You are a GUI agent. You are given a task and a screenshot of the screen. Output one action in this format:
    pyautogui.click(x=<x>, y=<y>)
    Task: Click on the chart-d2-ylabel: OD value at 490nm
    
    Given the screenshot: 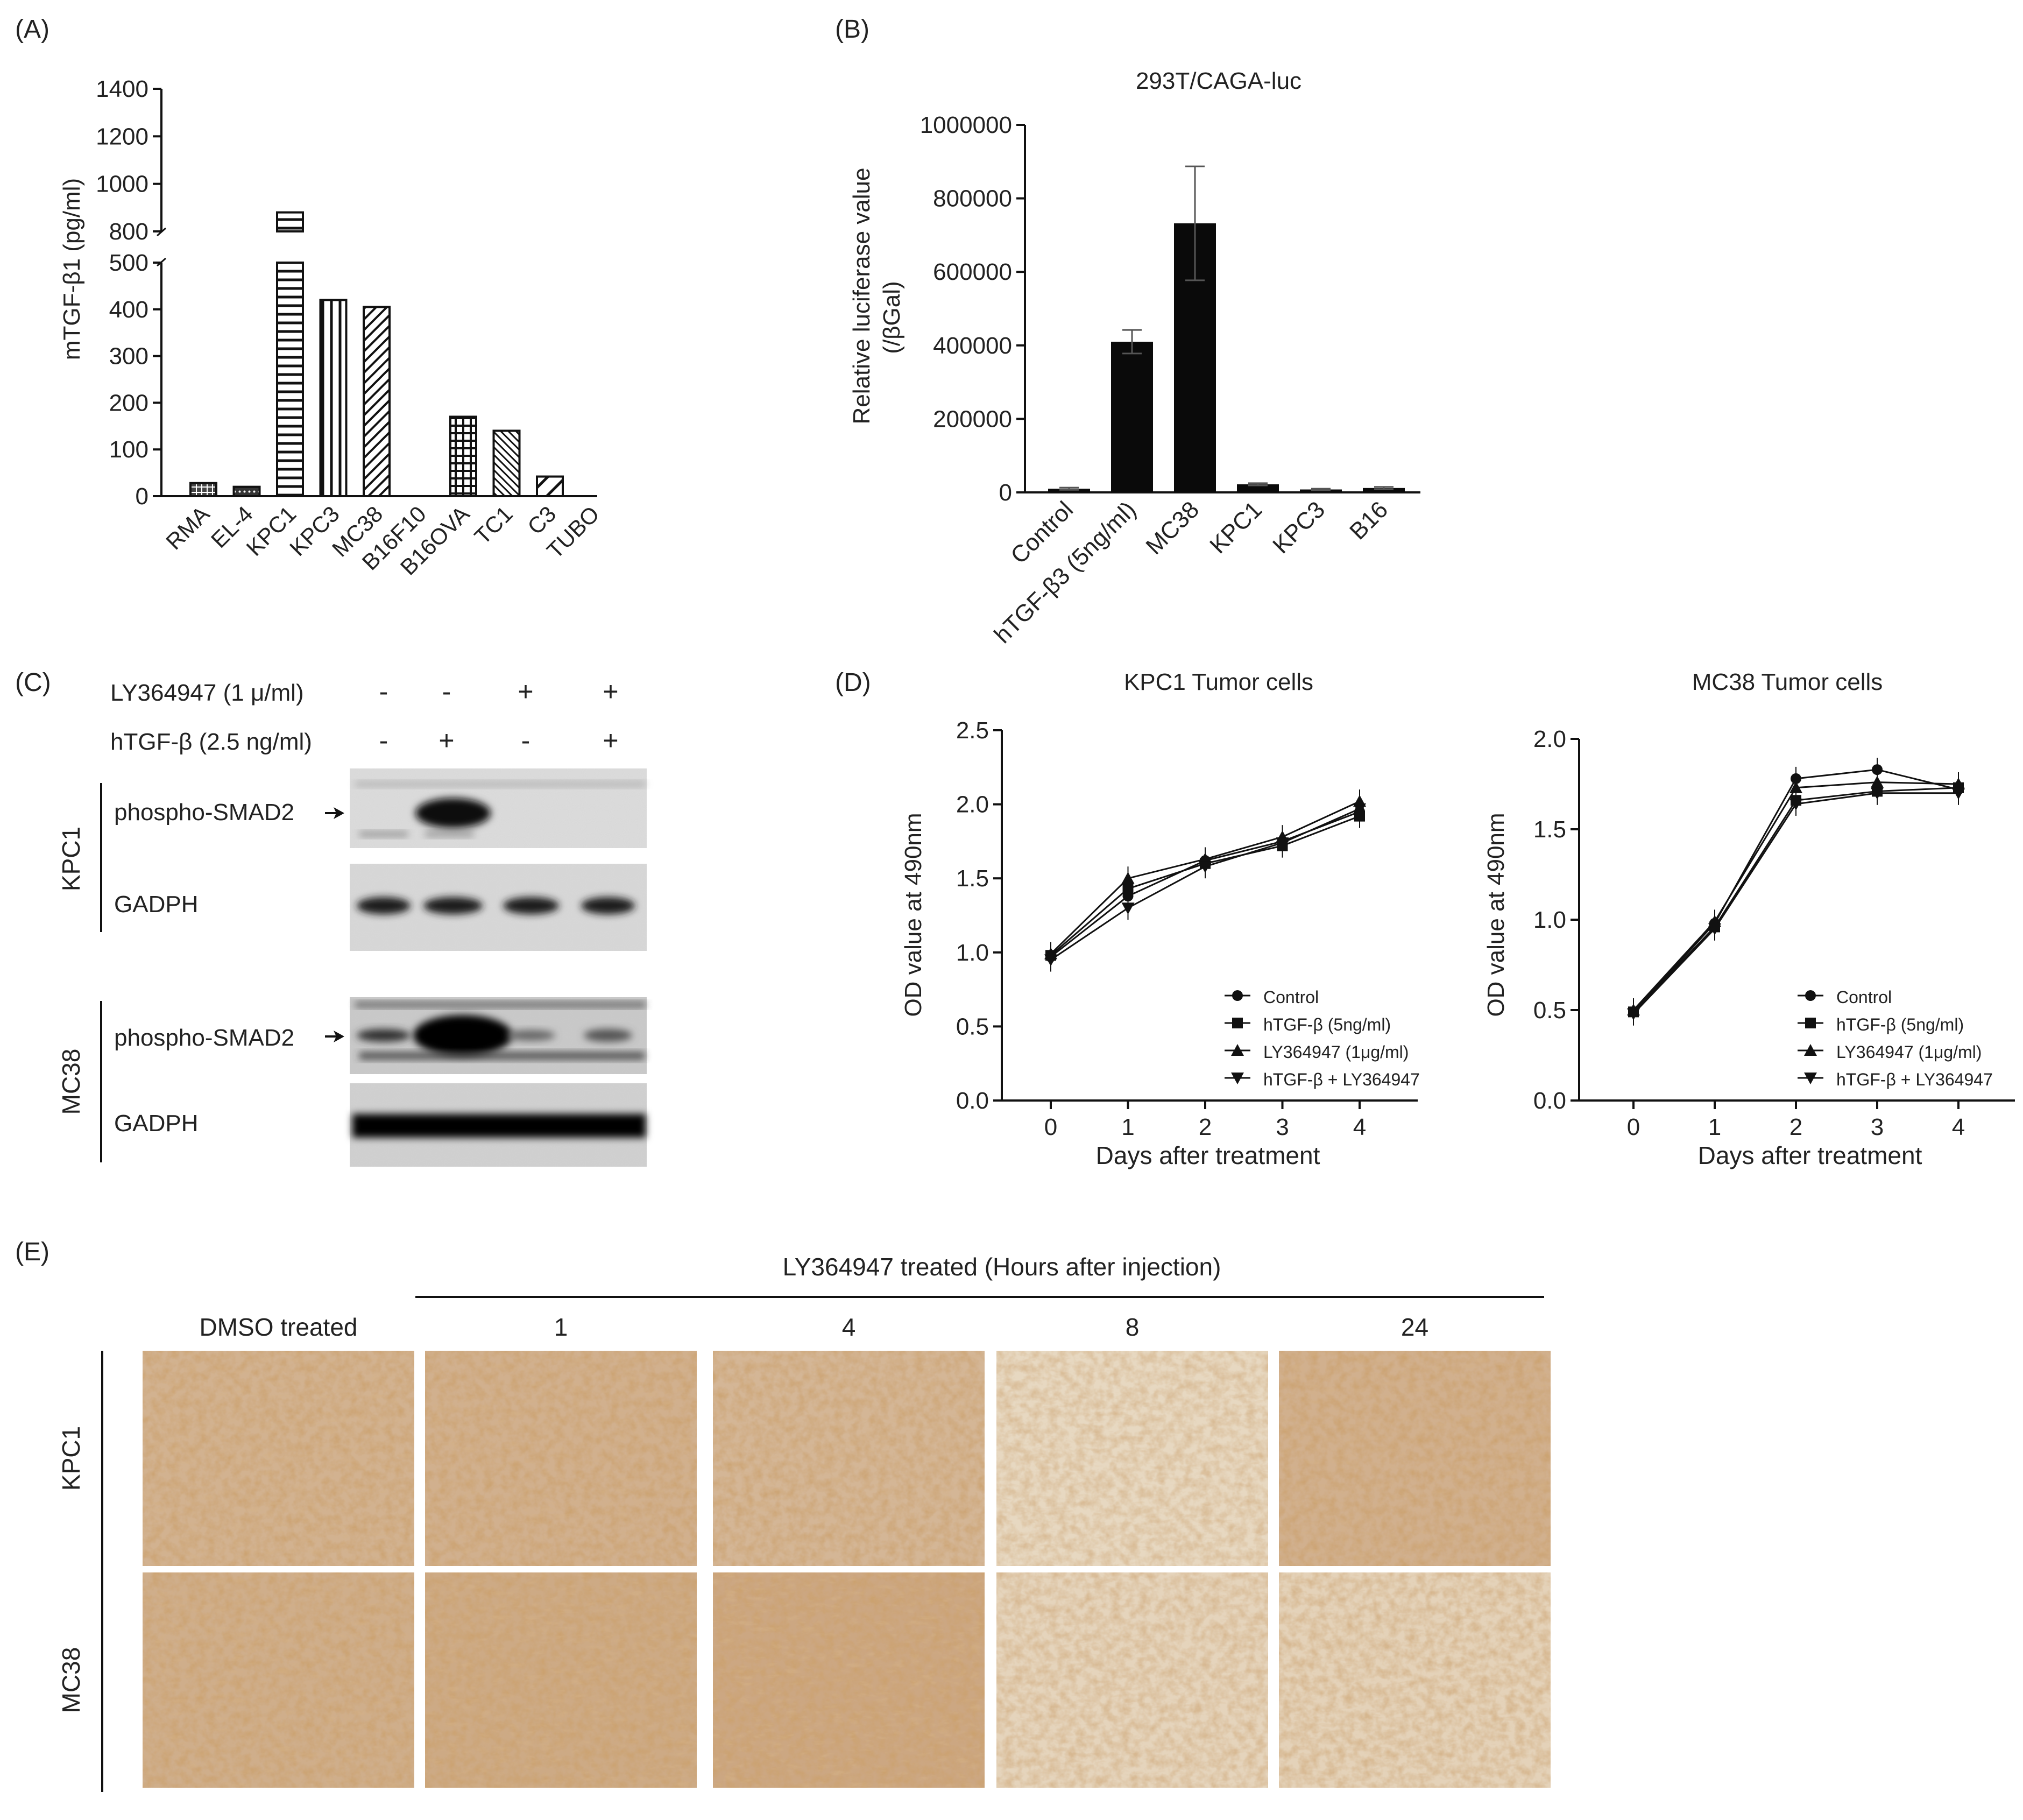 What is the action you would take?
    pyautogui.click(x=1496, y=915)
    